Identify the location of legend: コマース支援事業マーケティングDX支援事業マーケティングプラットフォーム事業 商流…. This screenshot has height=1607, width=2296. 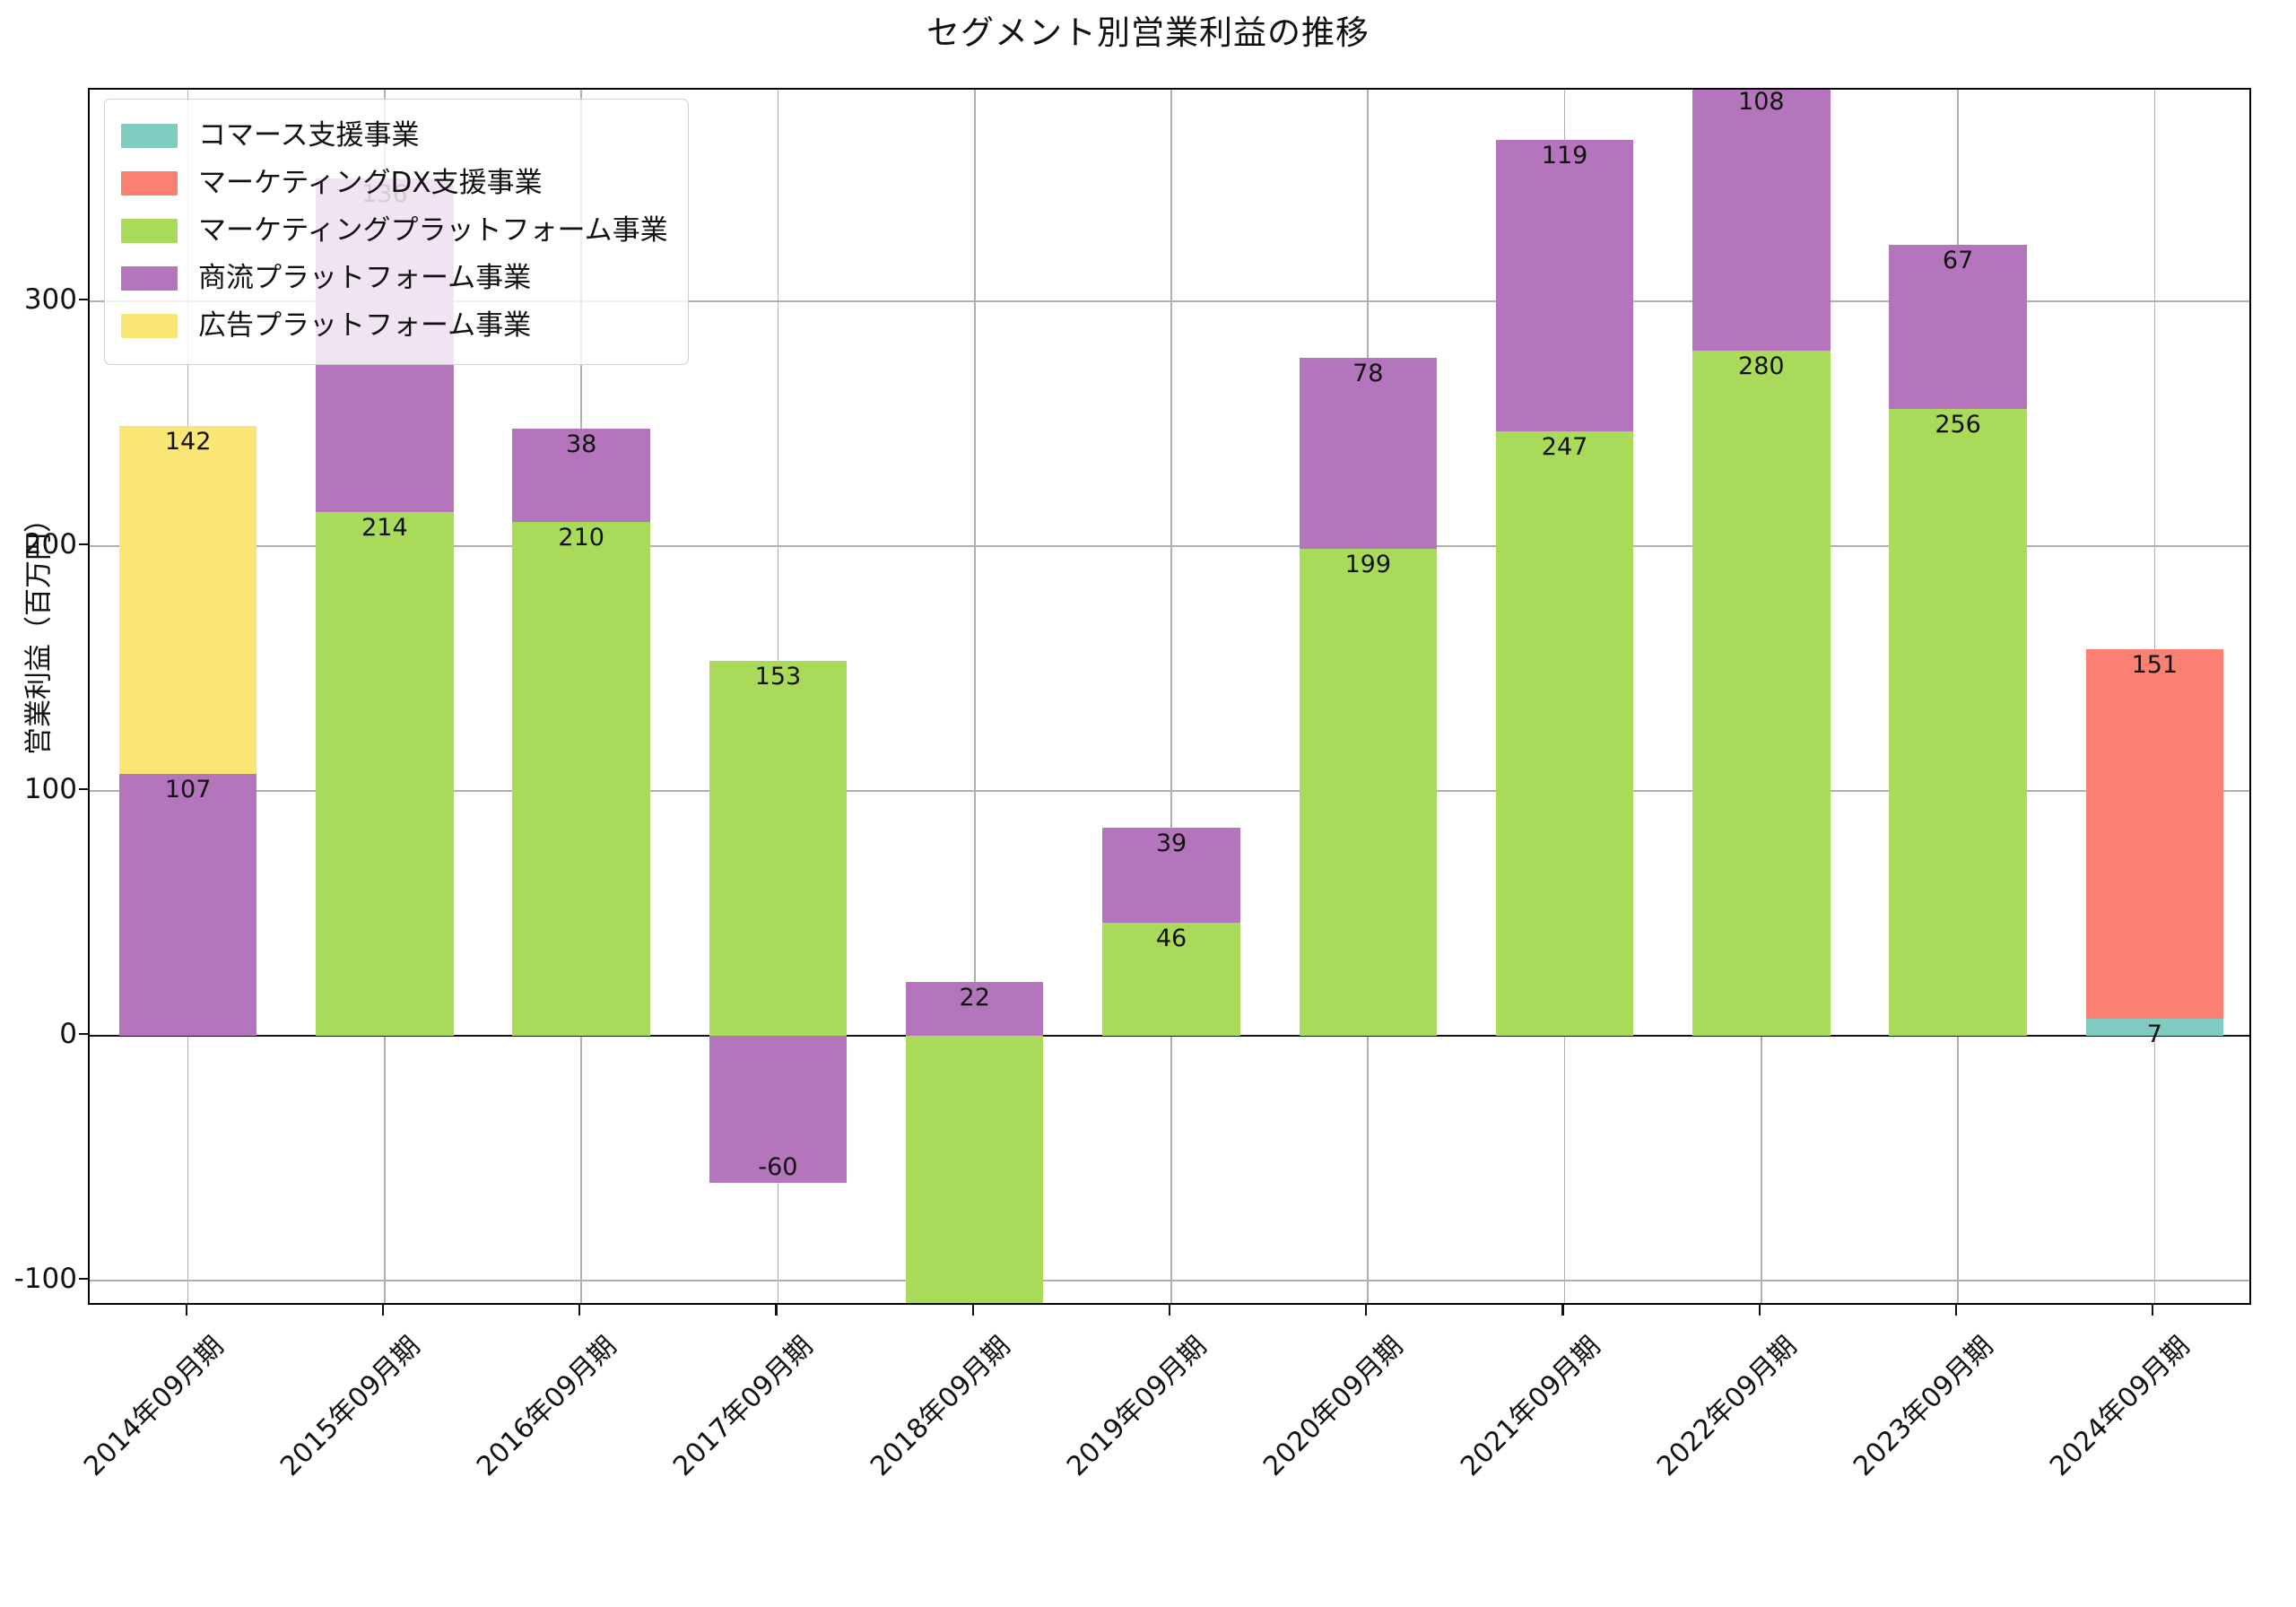
(396, 232).